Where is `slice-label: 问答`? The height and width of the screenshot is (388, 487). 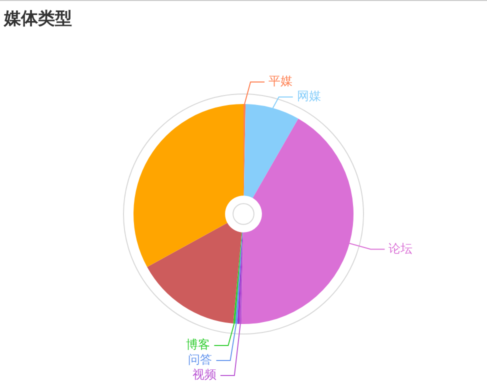
slice-label: 问答 is located at coordinates (200, 359).